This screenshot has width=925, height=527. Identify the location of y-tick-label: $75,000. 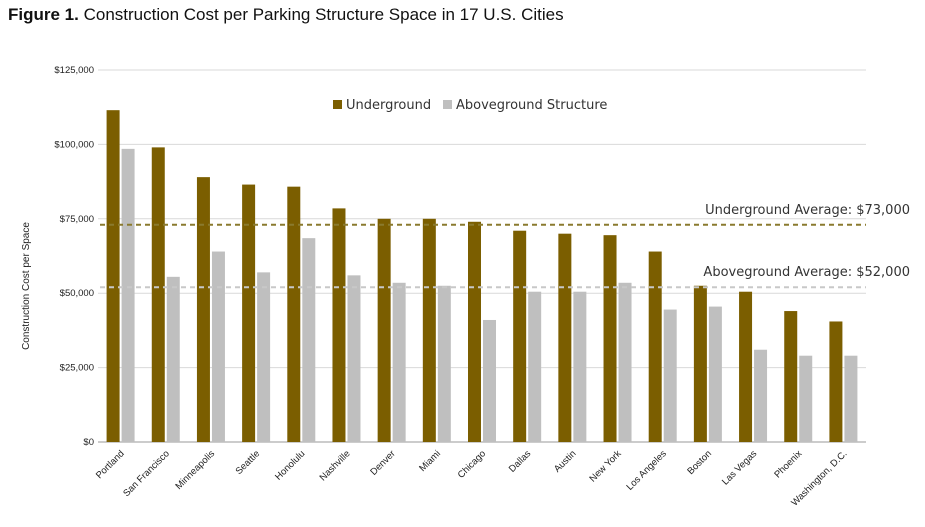
(77, 219).